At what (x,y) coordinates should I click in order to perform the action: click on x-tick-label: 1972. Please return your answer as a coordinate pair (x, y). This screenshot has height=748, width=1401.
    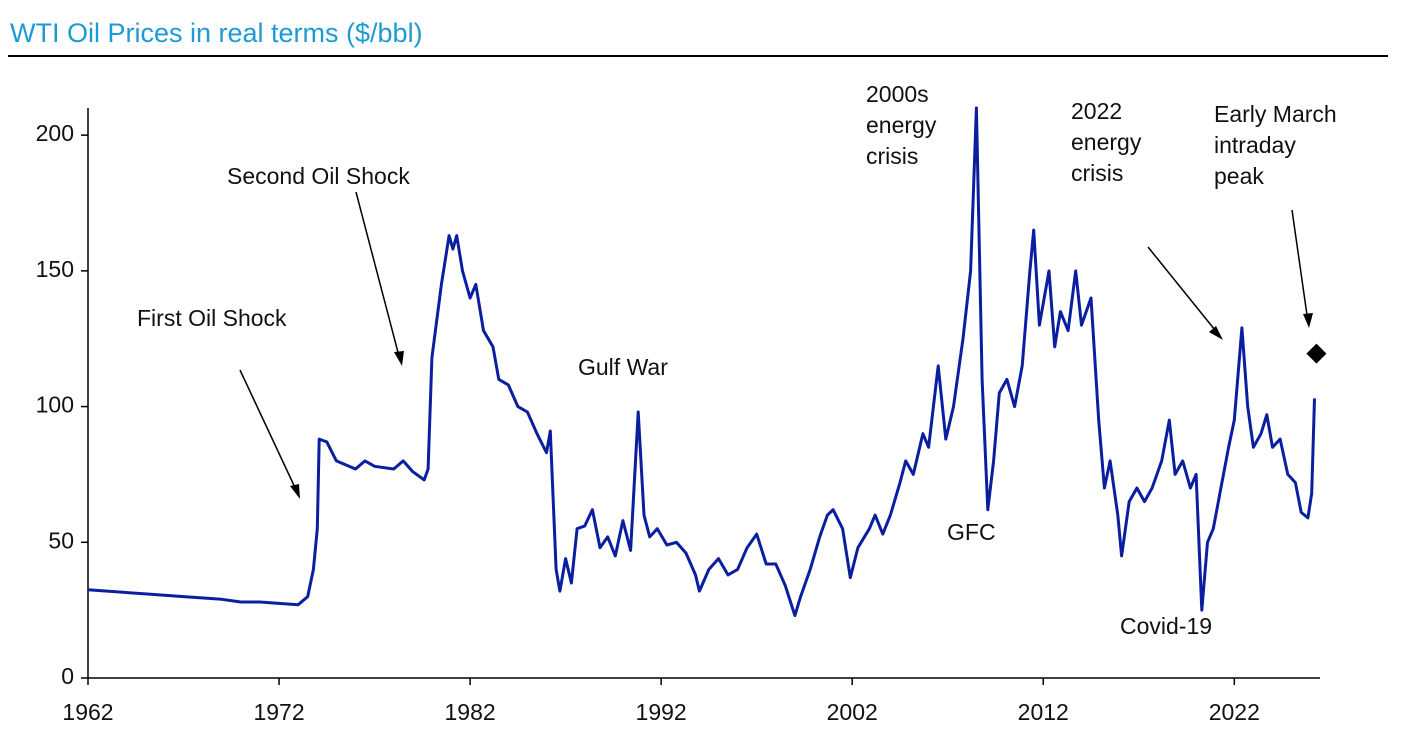
    Looking at the image, I should click on (278, 712).